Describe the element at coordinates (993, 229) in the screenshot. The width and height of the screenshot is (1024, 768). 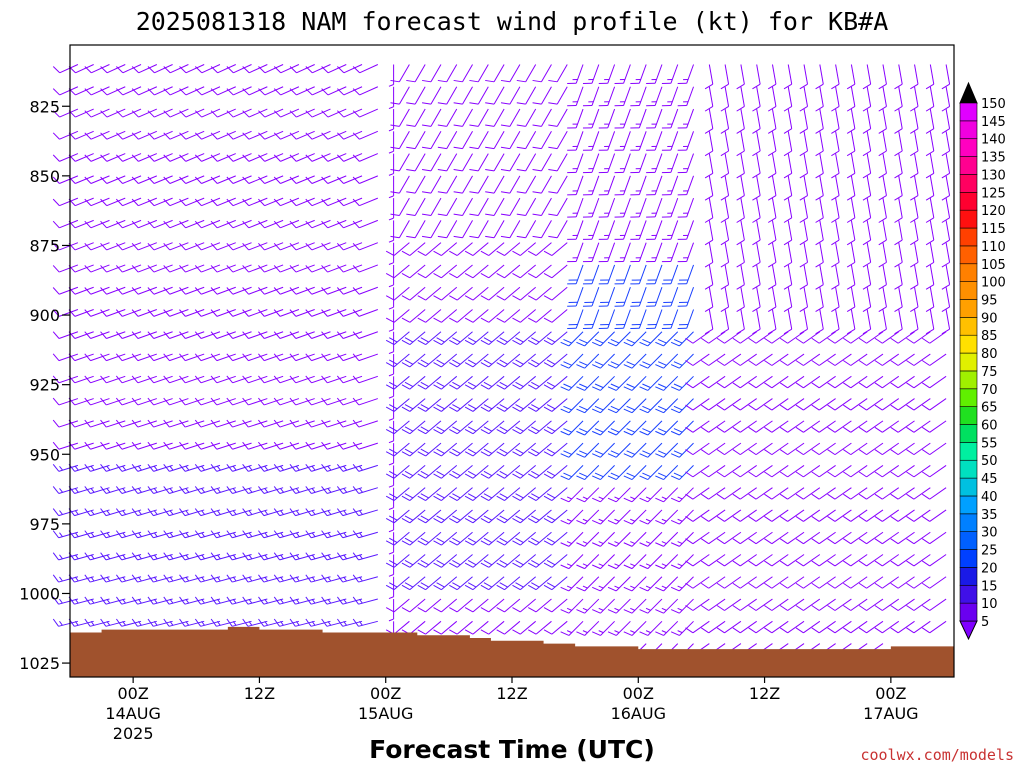
I see `colorbar-label: 115` at that location.